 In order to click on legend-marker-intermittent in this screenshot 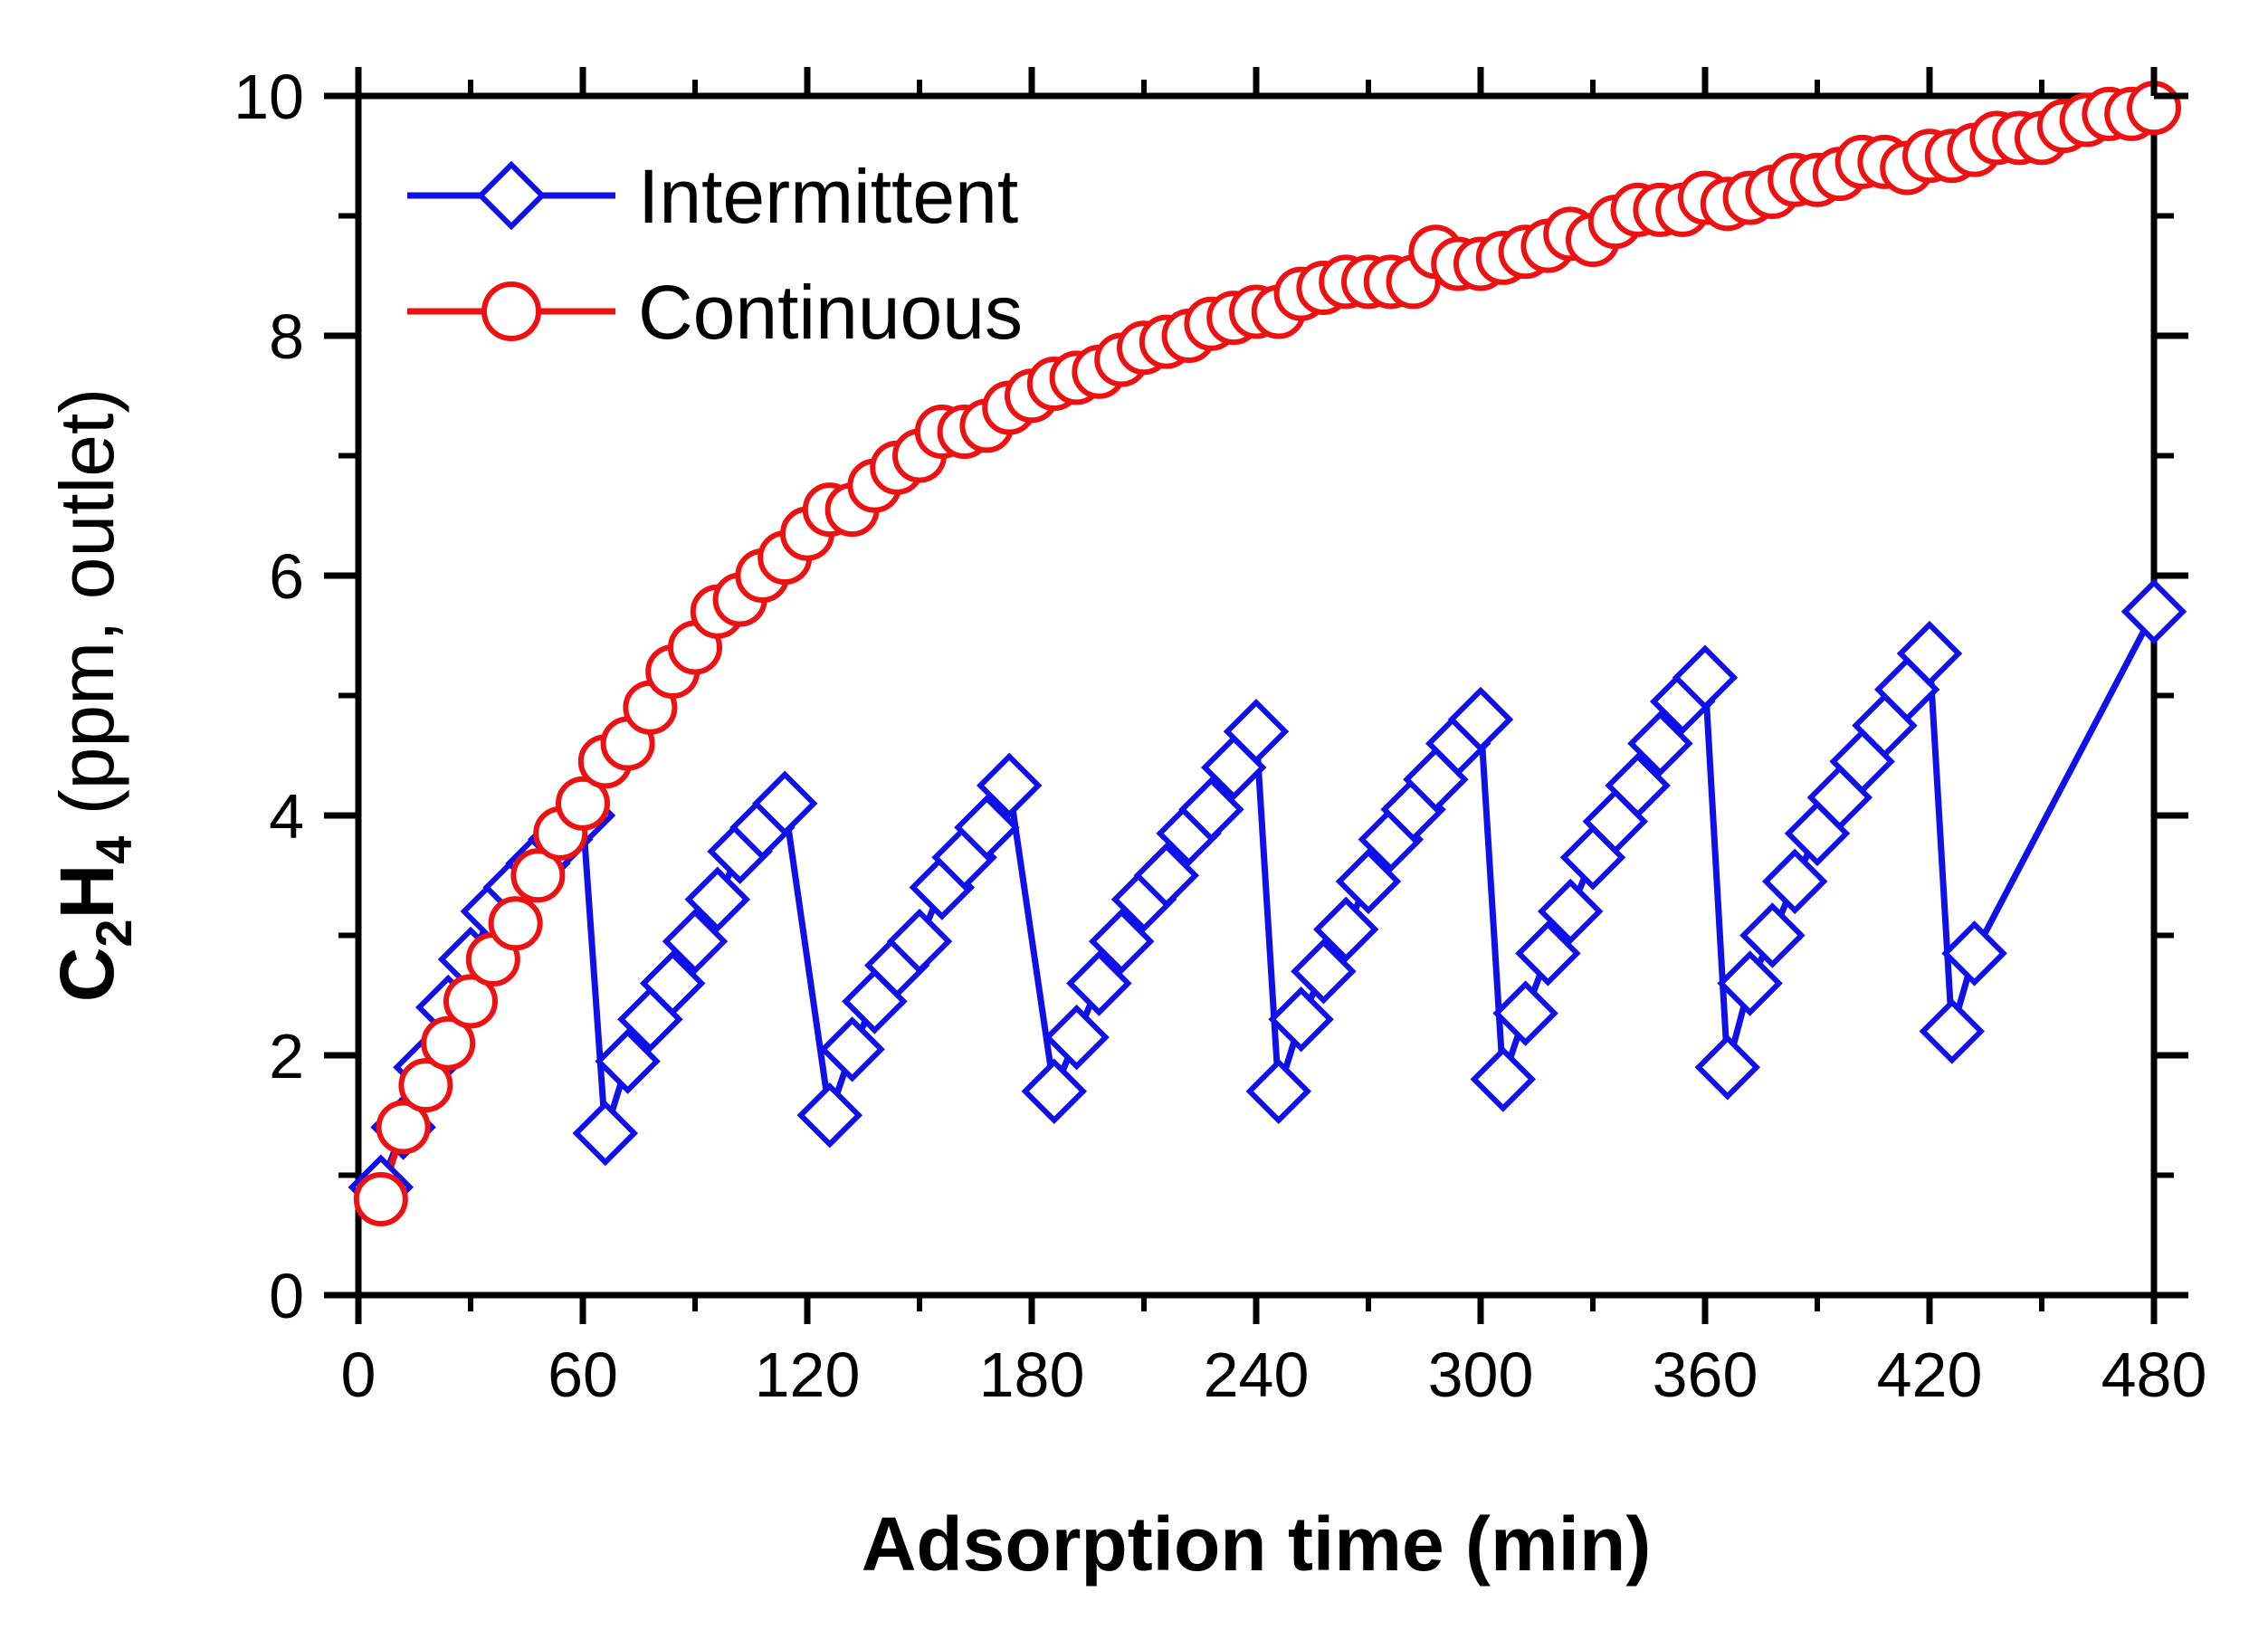, I will do `click(512, 196)`.